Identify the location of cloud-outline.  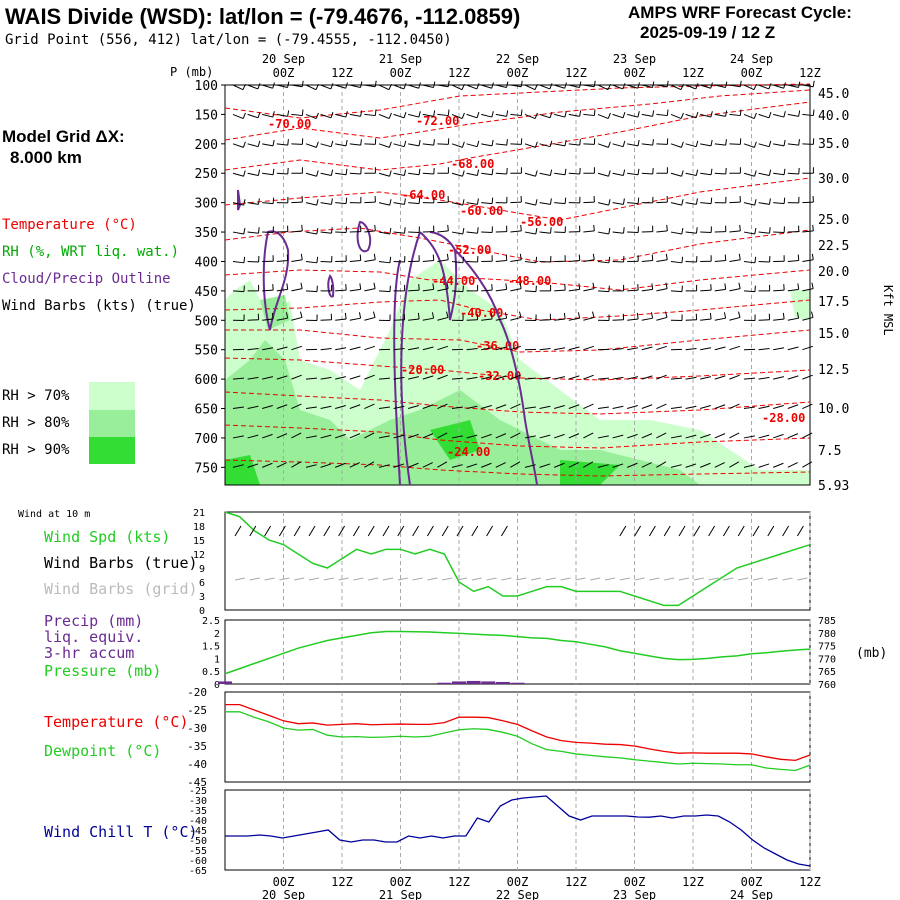
(397, 372).